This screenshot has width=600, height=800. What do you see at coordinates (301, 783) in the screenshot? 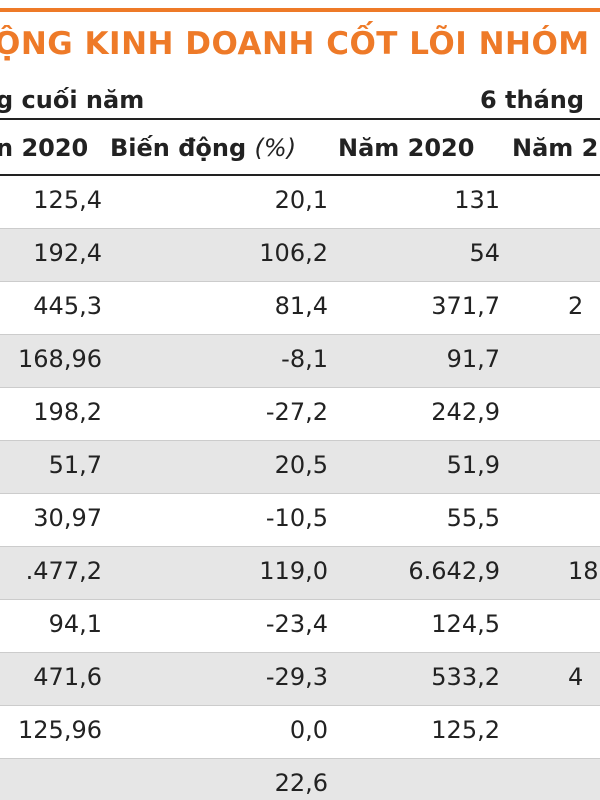
I see `table-cell-c2: 22,6` at bounding box center [301, 783].